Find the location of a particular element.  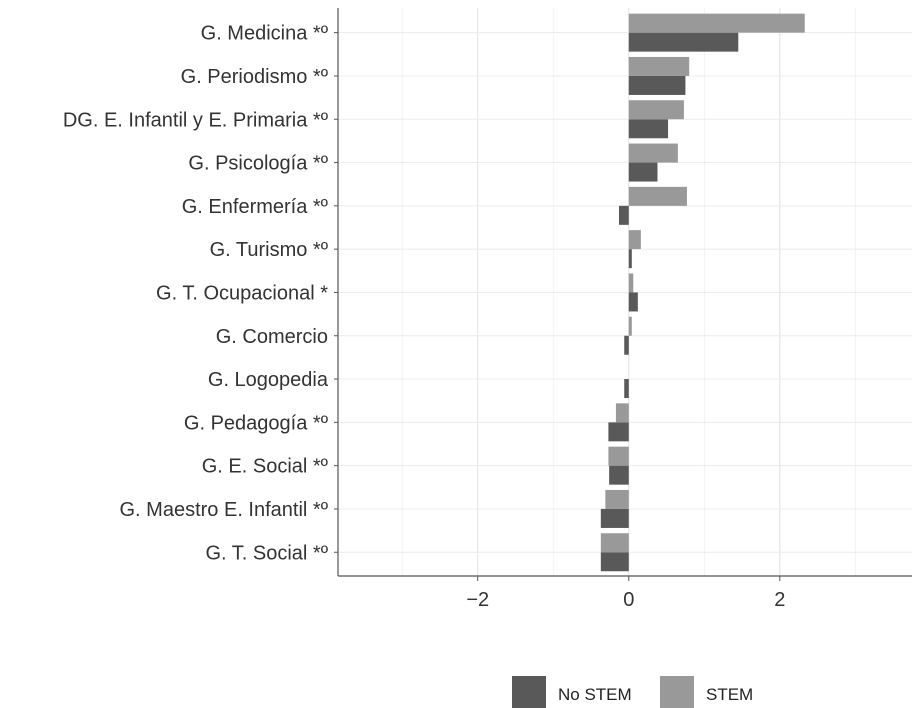

y-tick-label: G. Comercio is located at coordinates (272, 337).